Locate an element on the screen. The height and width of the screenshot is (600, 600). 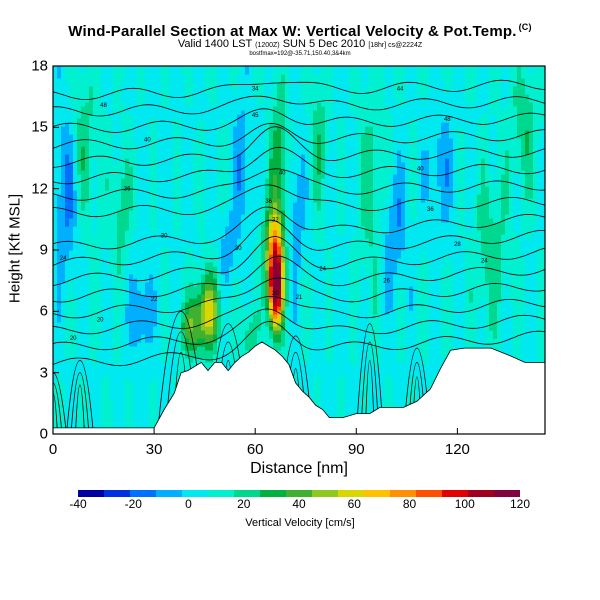
colorbar-tick-label: -20 is located at coordinates (133, 504).